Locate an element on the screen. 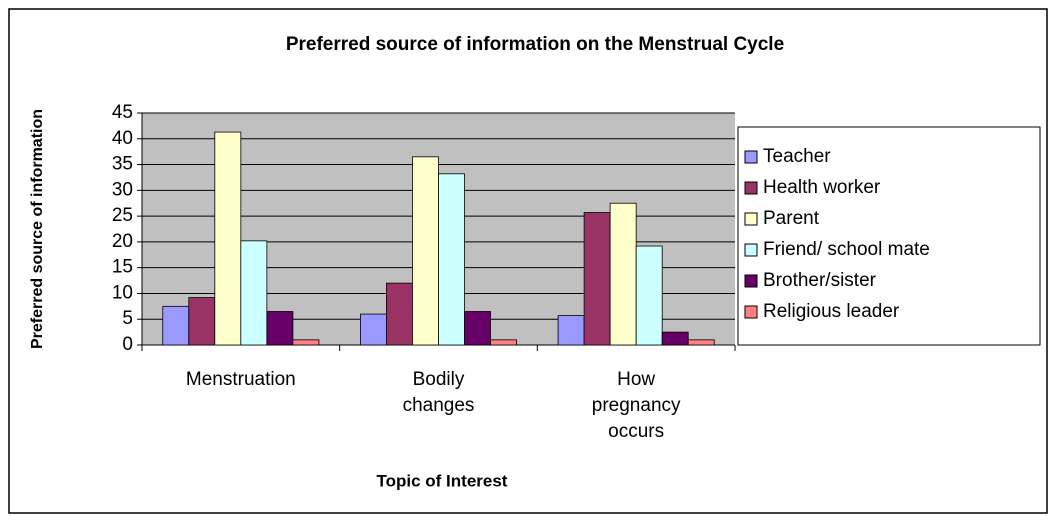 Image resolution: width=1056 pixels, height=522 pixels. y-tick-label: 15 is located at coordinates (122, 267).